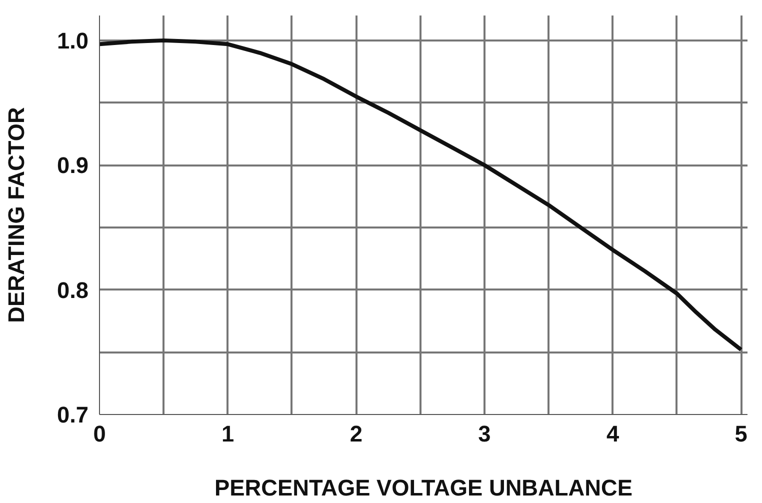 This screenshot has height=503, width=762. What do you see at coordinates (16, 215) in the screenshot?
I see `y-axis-title: DERATING FACTOR` at bounding box center [16, 215].